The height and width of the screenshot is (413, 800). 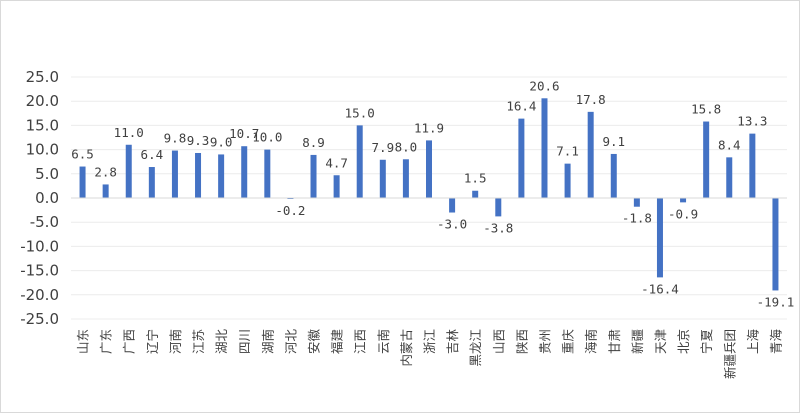 I want to click on data-label: 7.9, so click(x=383, y=147).